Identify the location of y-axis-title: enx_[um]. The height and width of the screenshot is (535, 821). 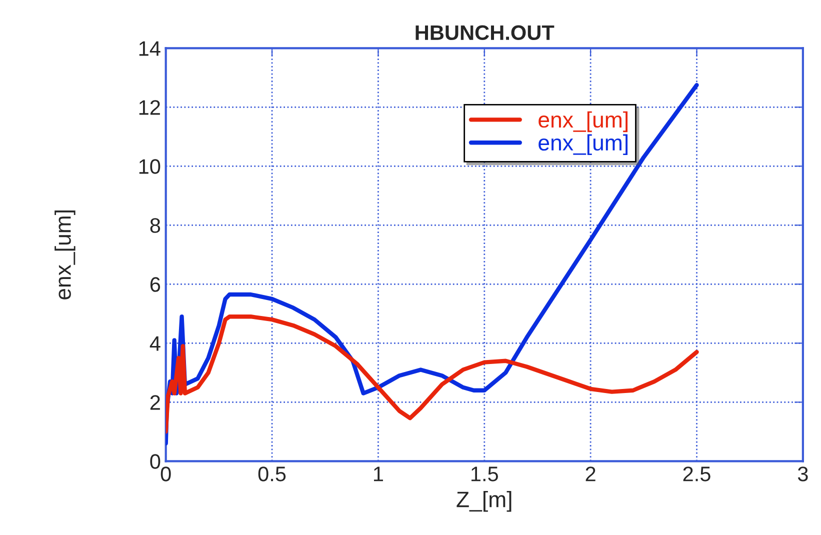
(65, 255).